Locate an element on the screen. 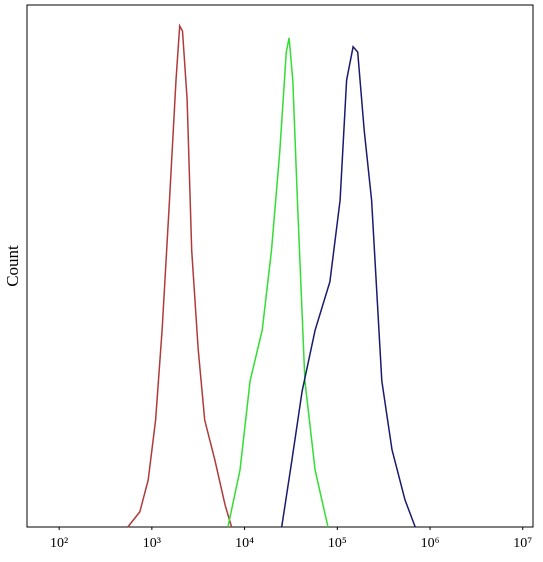  x-tick-label: 10³ is located at coordinates (152, 543).